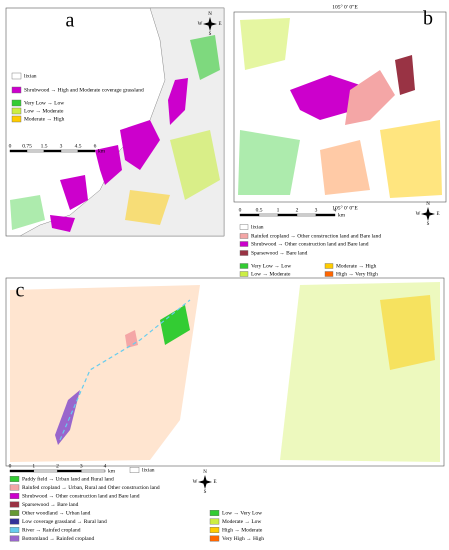  Describe the element at coordinates (95, 146) in the screenshot. I see `scale-tick-label: 6` at that location.